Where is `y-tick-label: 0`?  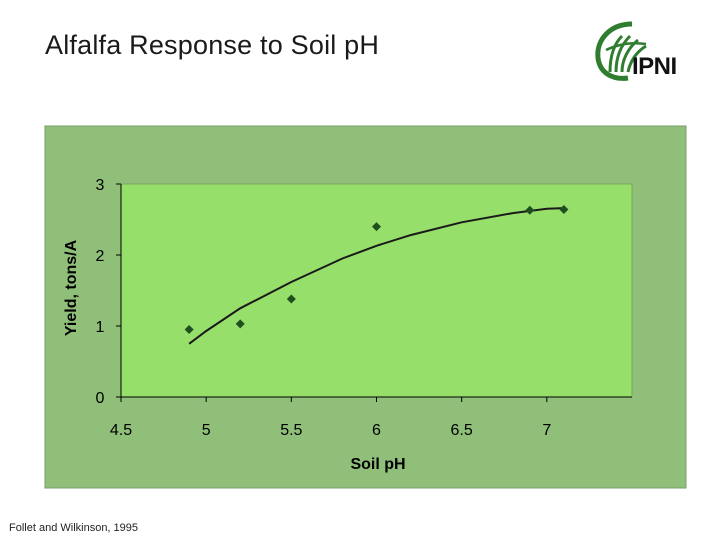
y-tick-label: 0 is located at coordinates (100, 398).